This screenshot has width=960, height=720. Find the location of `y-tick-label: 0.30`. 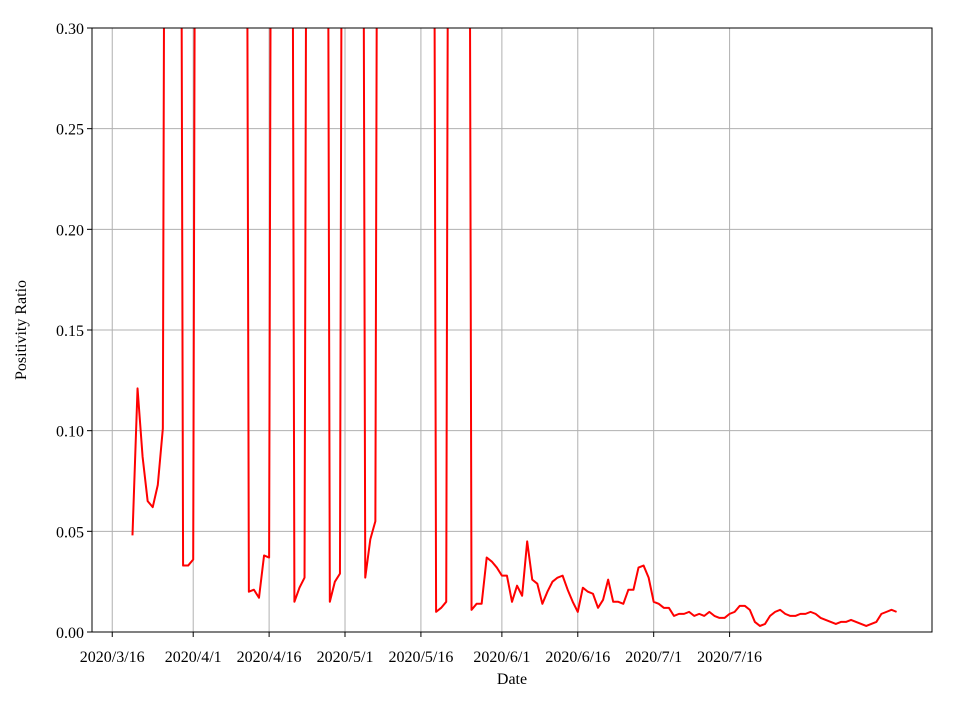

y-tick-label: 0.30 is located at coordinates (70, 29).